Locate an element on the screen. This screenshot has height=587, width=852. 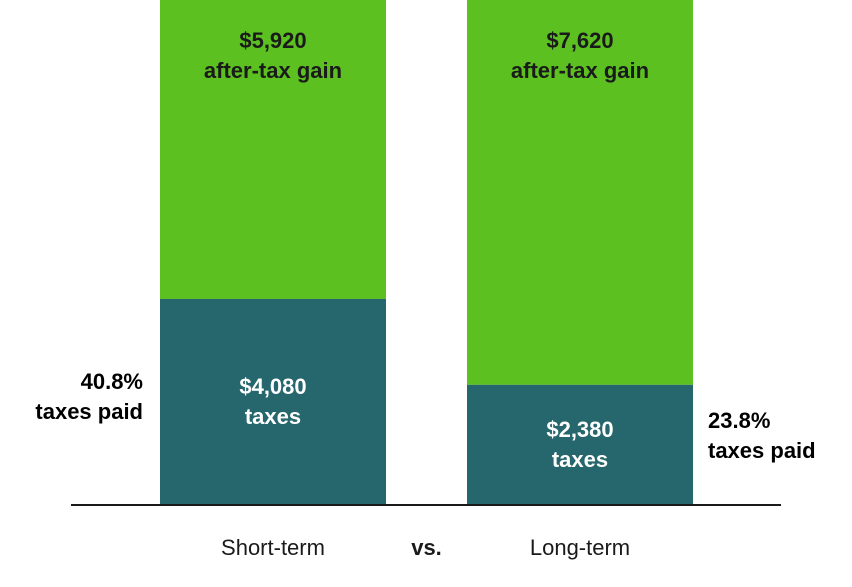
short-term-tax-rate-annotation: 40.8% taxes paid is located at coordinates (89, 397).